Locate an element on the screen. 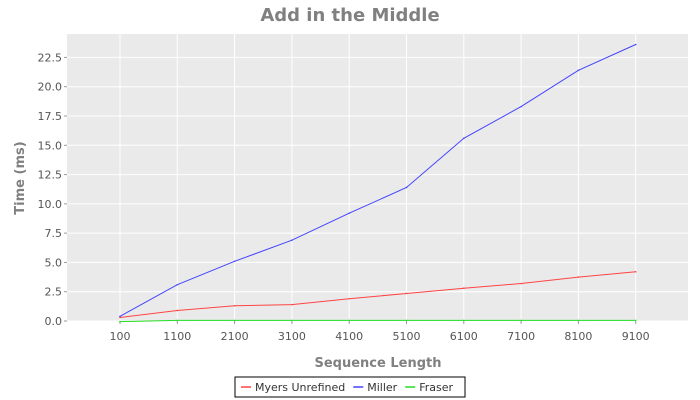 This screenshot has height=400, width=700. x-tick-label: 6100 is located at coordinates (464, 336).